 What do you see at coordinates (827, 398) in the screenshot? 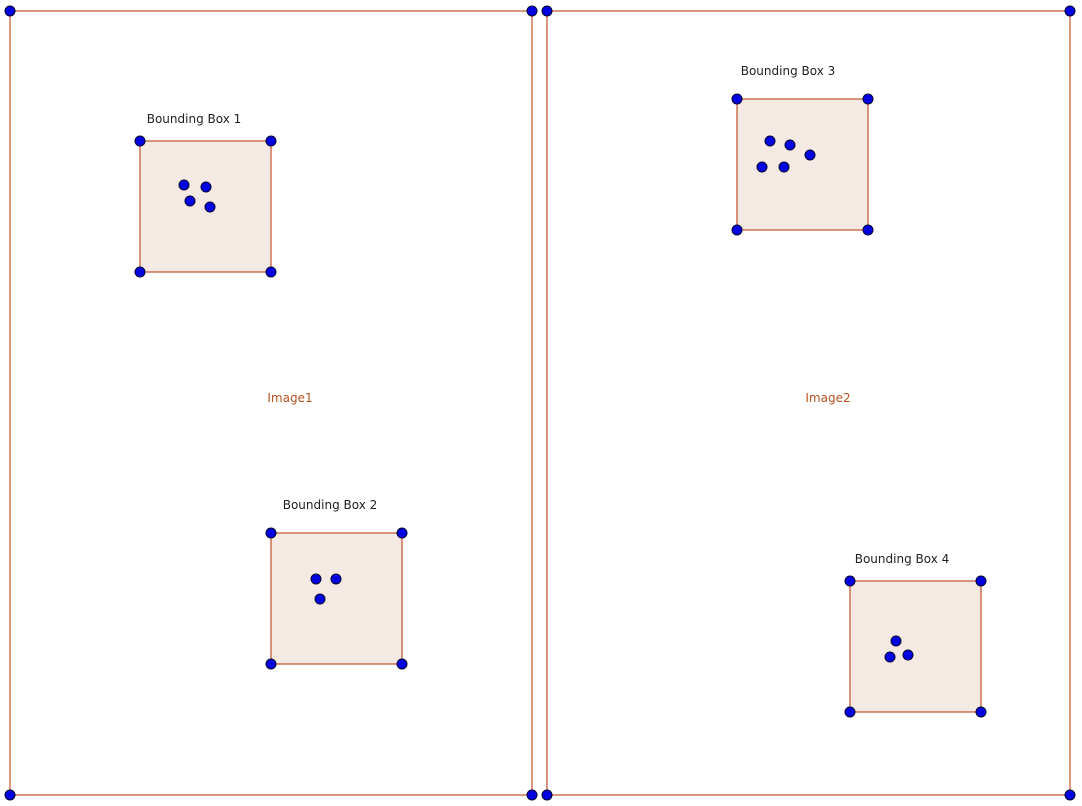
I see `image-2-label: Image2` at bounding box center [827, 398].